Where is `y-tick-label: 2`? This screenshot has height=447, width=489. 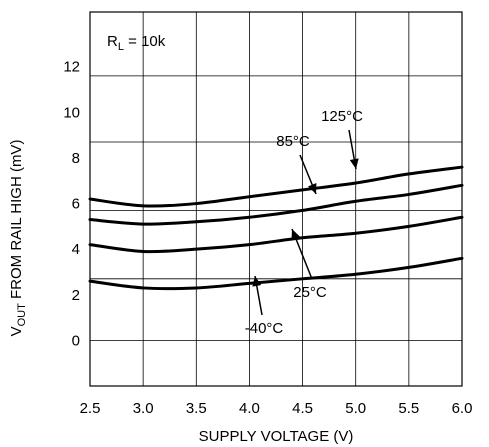
y-tick-label: 2 is located at coordinates (76, 295).